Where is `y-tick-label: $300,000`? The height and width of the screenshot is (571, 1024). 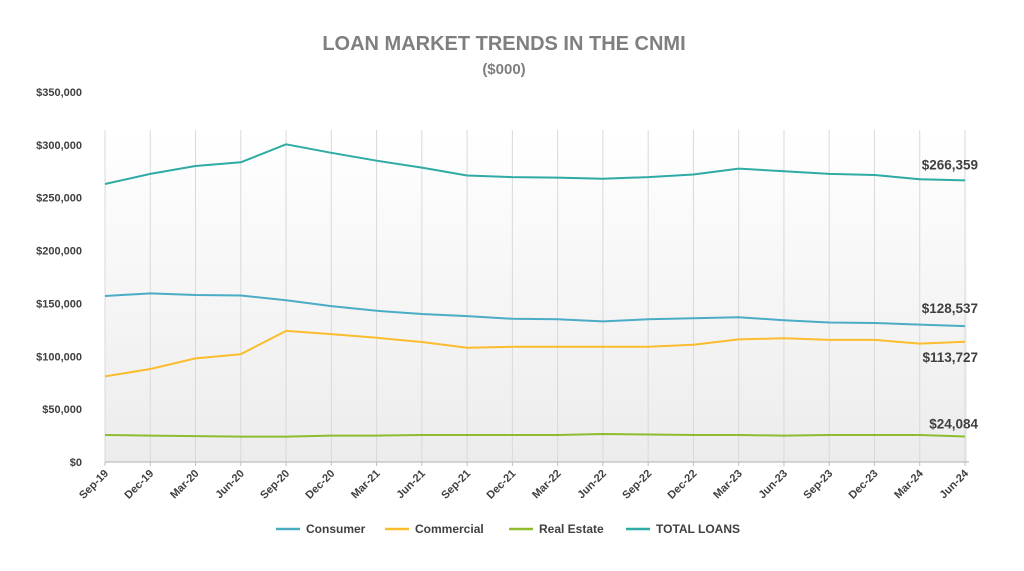
y-tick-label: $300,000 is located at coordinates (59, 146).